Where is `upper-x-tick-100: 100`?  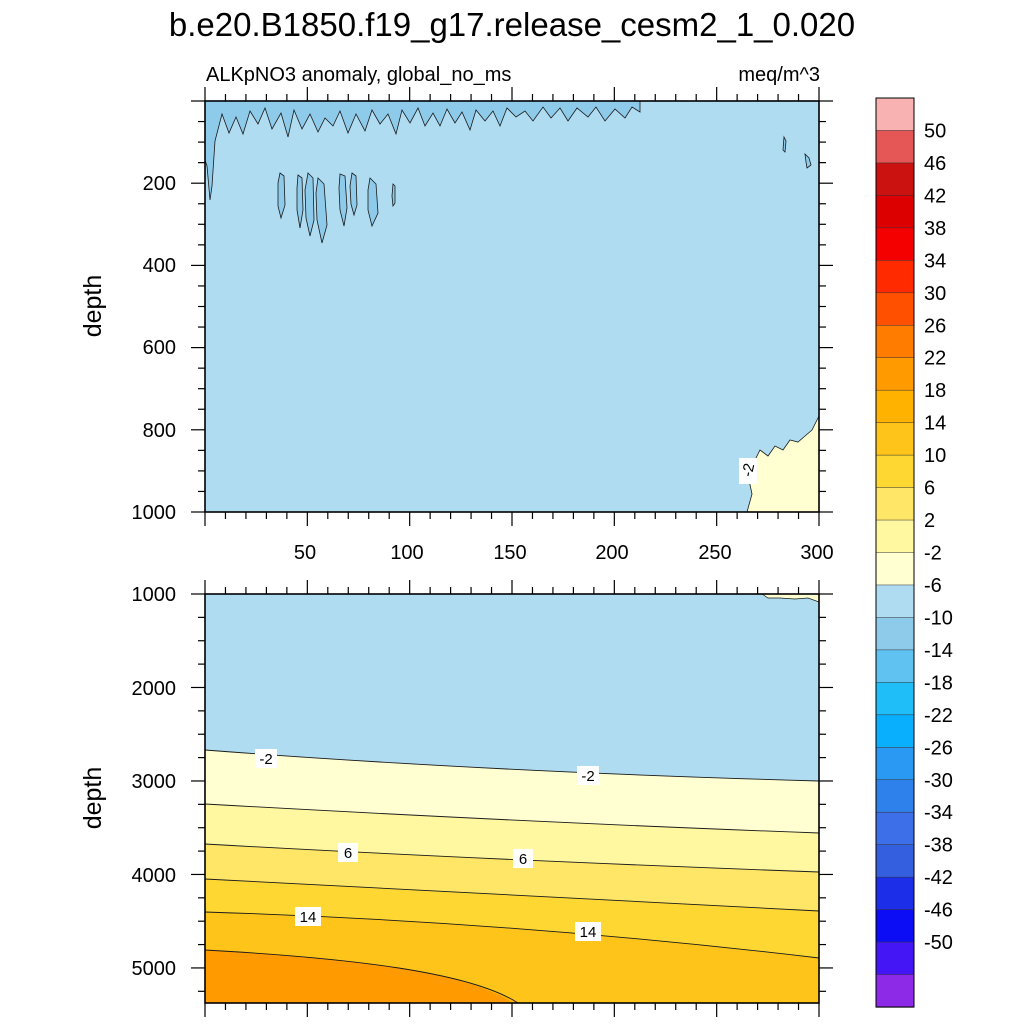 upper-x-tick-100: 100 is located at coordinates (406, 553).